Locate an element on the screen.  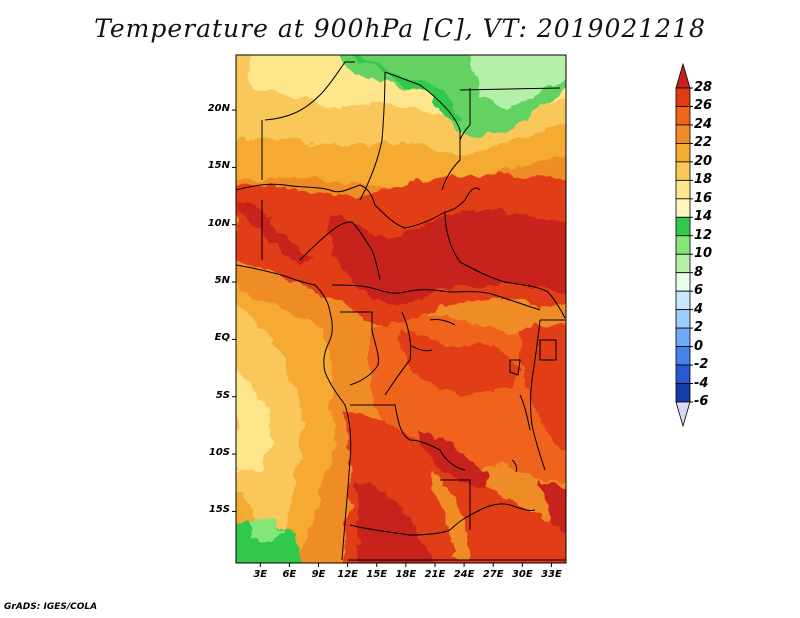
colorbar-label: 22 is located at coordinates (703, 143).